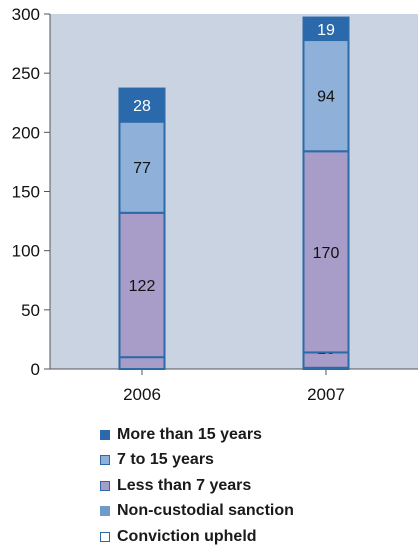 The image size is (420, 550). I want to click on data-label: 19, so click(326, 30).